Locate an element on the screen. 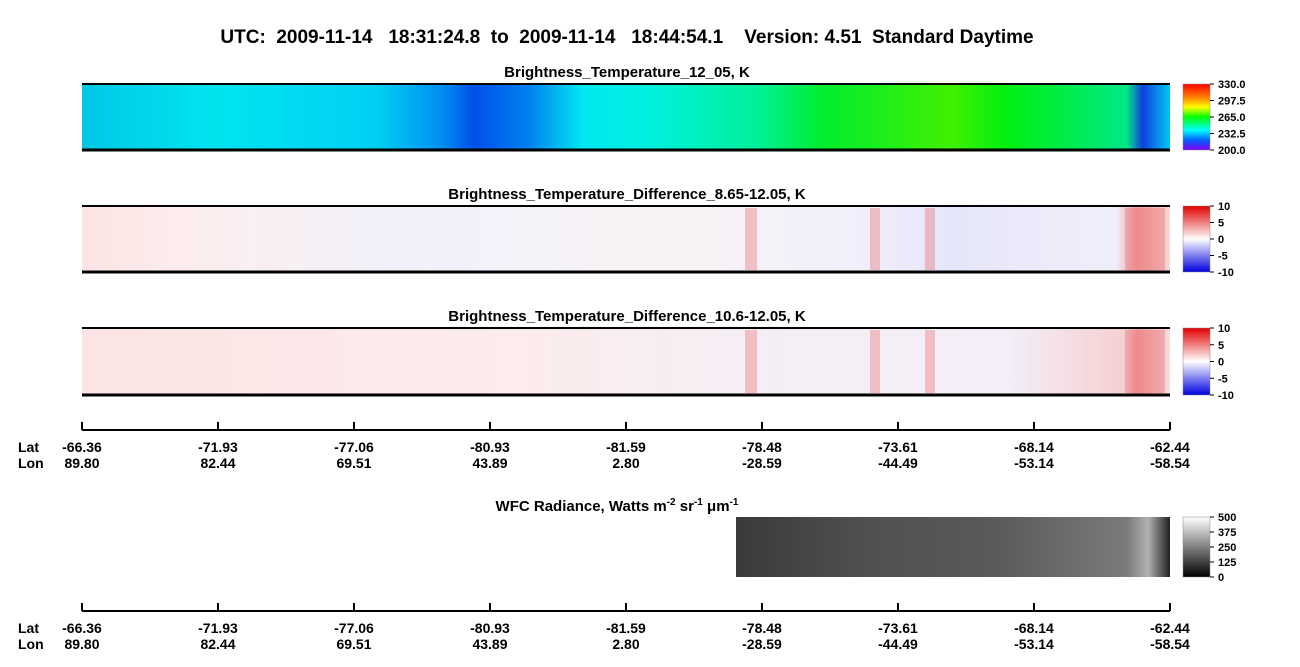 Image resolution: width=1300 pixels, height=667 pixels. colorbar-label: 500 is located at coordinates (1227, 518).